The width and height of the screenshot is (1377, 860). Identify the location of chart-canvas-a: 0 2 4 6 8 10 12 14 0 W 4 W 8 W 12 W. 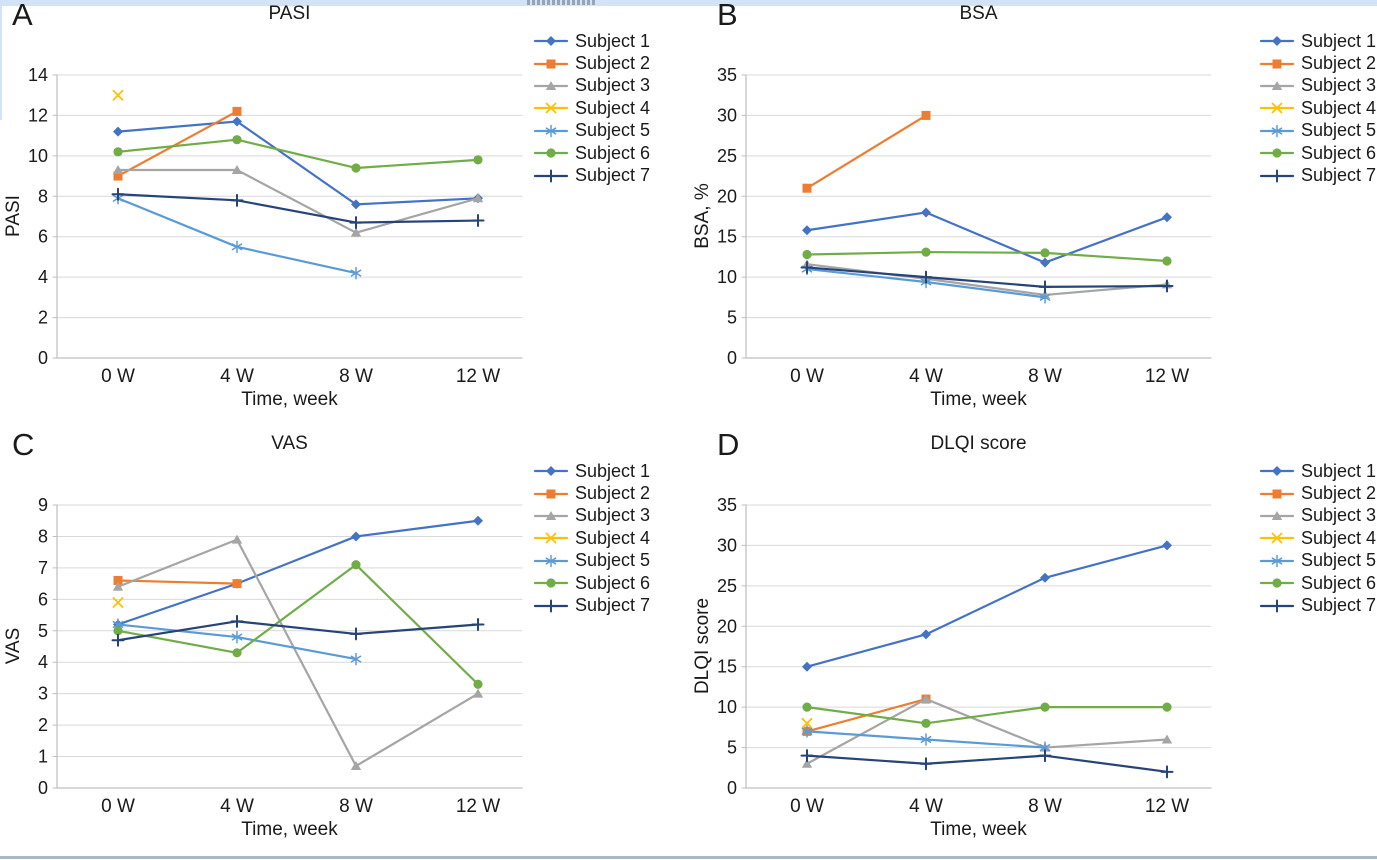
(275, 226).